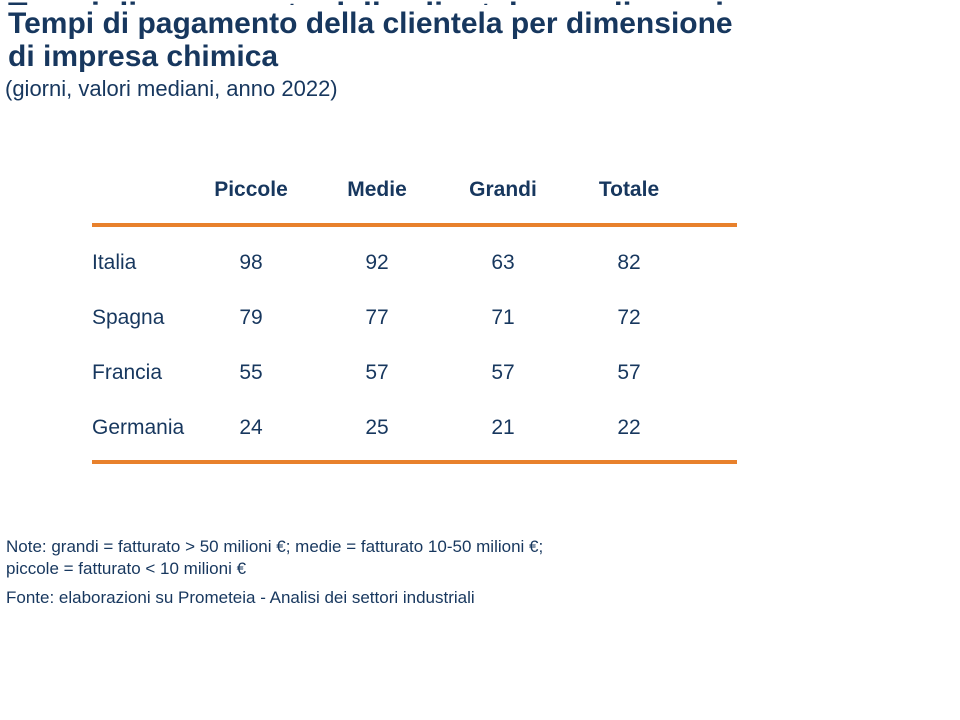 Image resolution: width=960 pixels, height=720 pixels. Describe the element at coordinates (414, 462) in the screenshot. I see `table-bottom-rule` at that location.